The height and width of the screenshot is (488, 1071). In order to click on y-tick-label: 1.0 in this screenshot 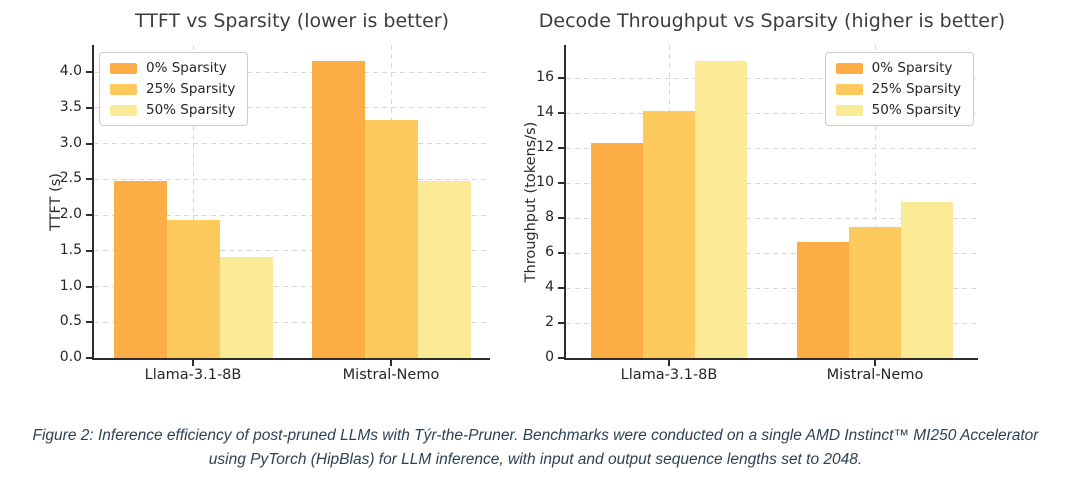, I will do `click(70, 285)`.